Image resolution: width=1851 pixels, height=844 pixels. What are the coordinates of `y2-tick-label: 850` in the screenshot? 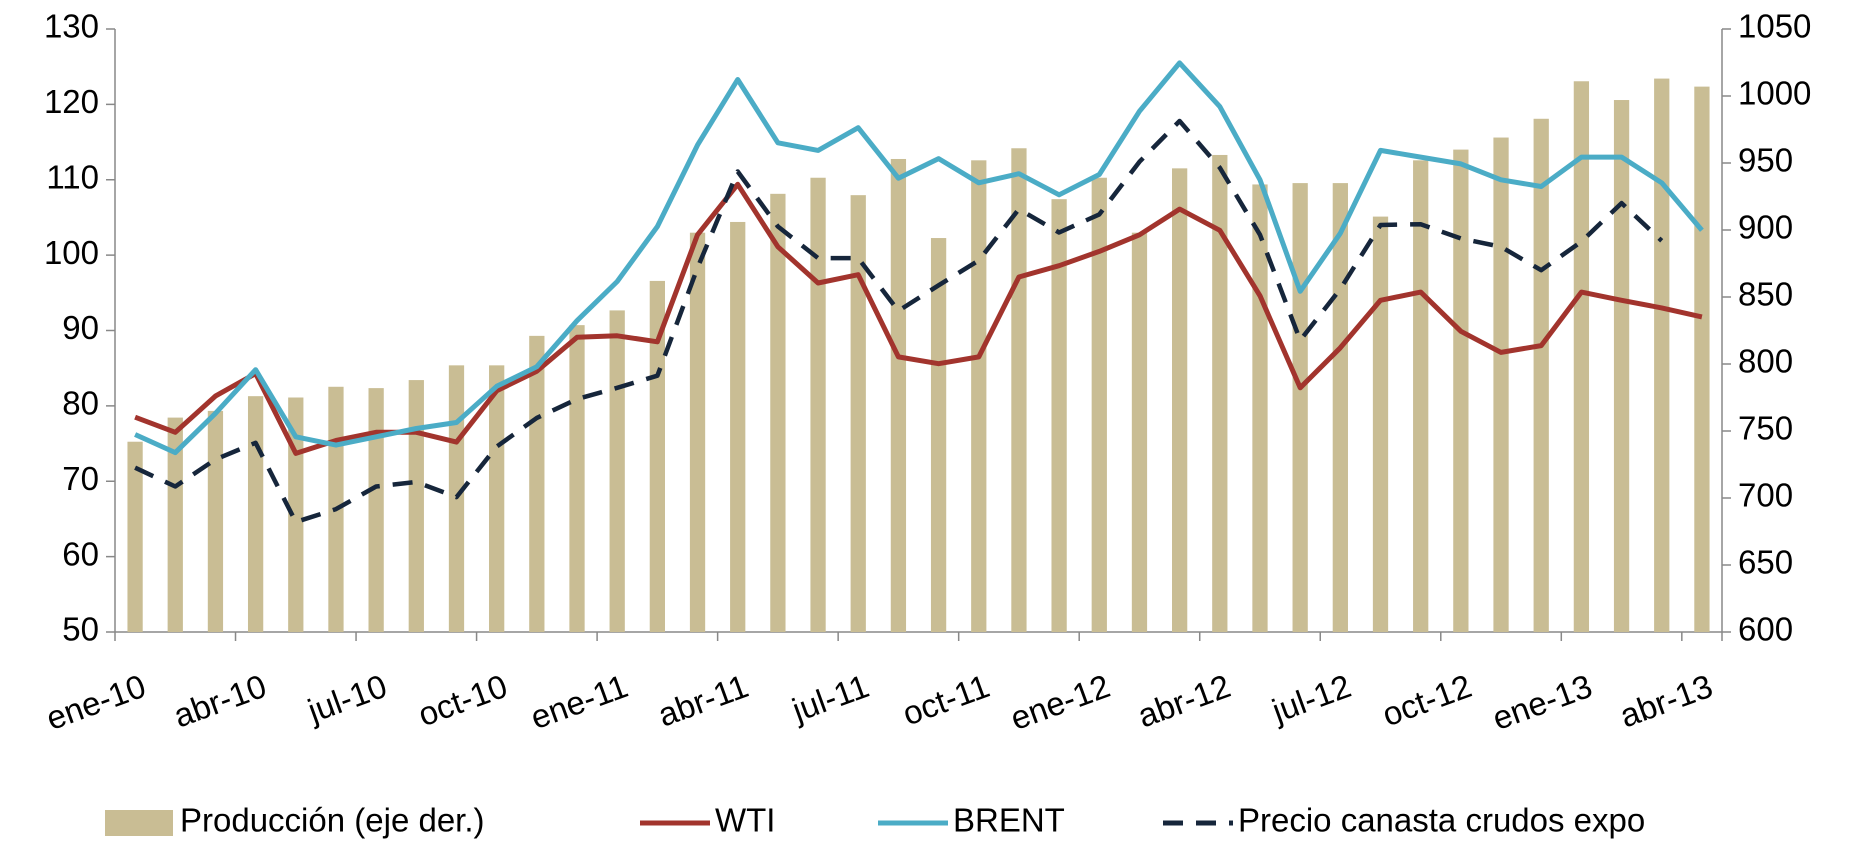 It's located at (1765, 294).